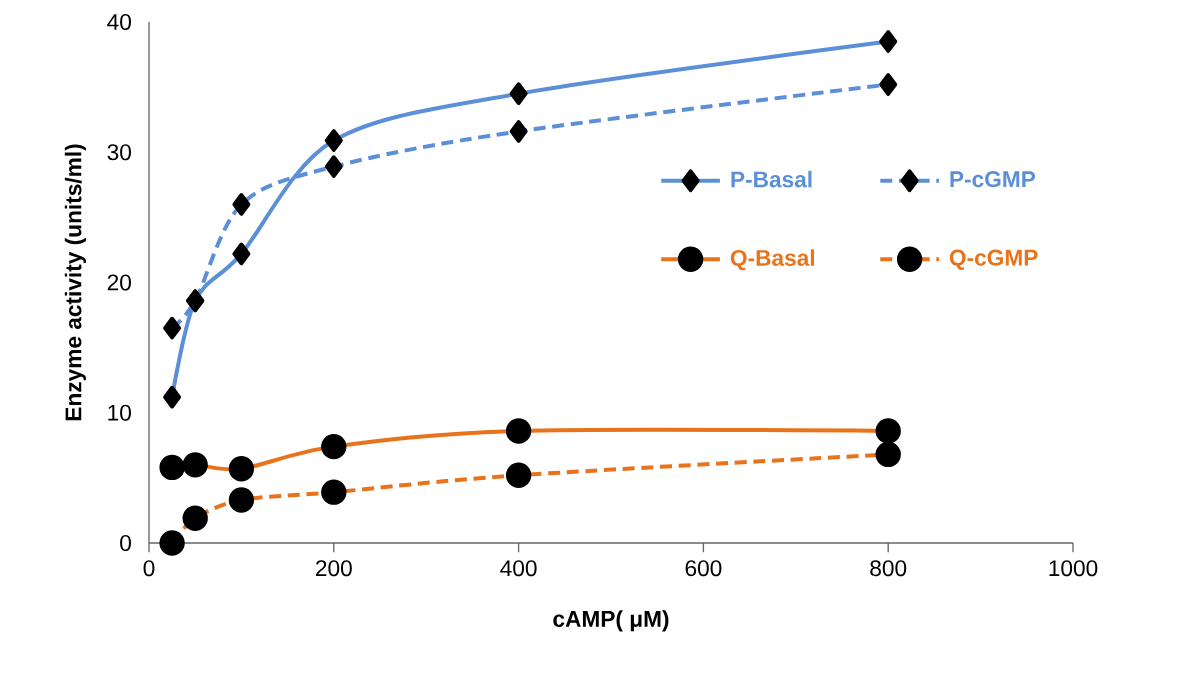 The width and height of the screenshot is (1186, 687). Describe the element at coordinates (703, 568) in the screenshot. I see `x-tick-label: 600` at that location.